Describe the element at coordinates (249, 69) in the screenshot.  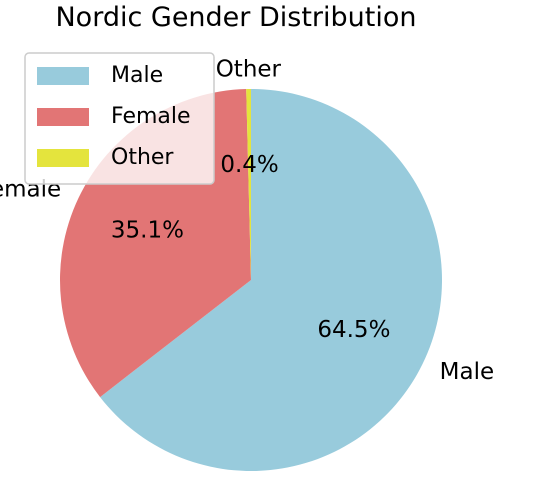
I see `slice-label-other: Other` at that location.